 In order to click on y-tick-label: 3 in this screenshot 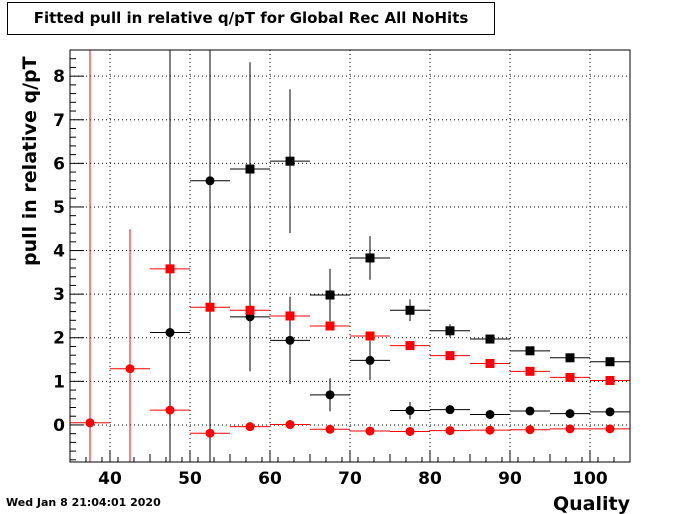, I will do `click(59, 295)`.